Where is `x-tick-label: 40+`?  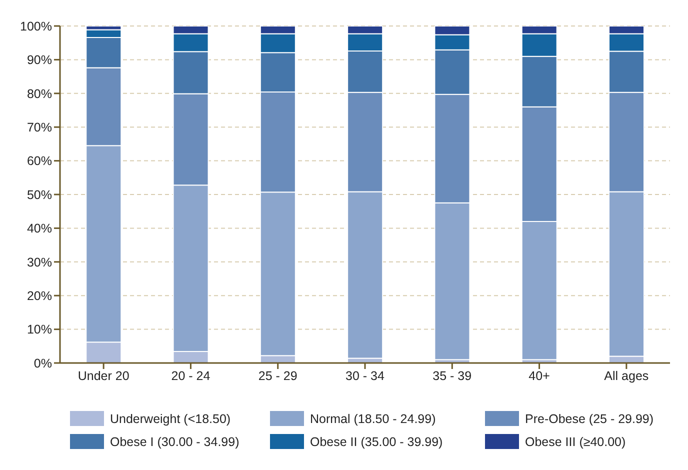 x-tick-label: 40+ is located at coordinates (539, 375).